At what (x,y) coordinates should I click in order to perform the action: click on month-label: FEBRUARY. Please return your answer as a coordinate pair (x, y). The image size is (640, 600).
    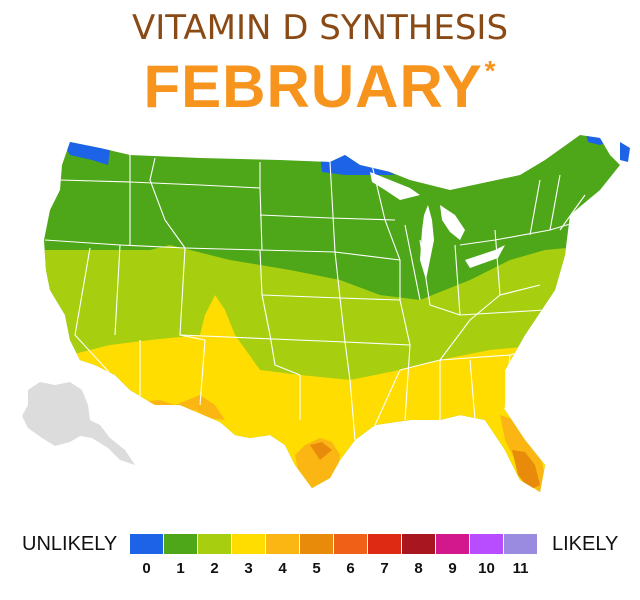
    Looking at the image, I should click on (313, 86).